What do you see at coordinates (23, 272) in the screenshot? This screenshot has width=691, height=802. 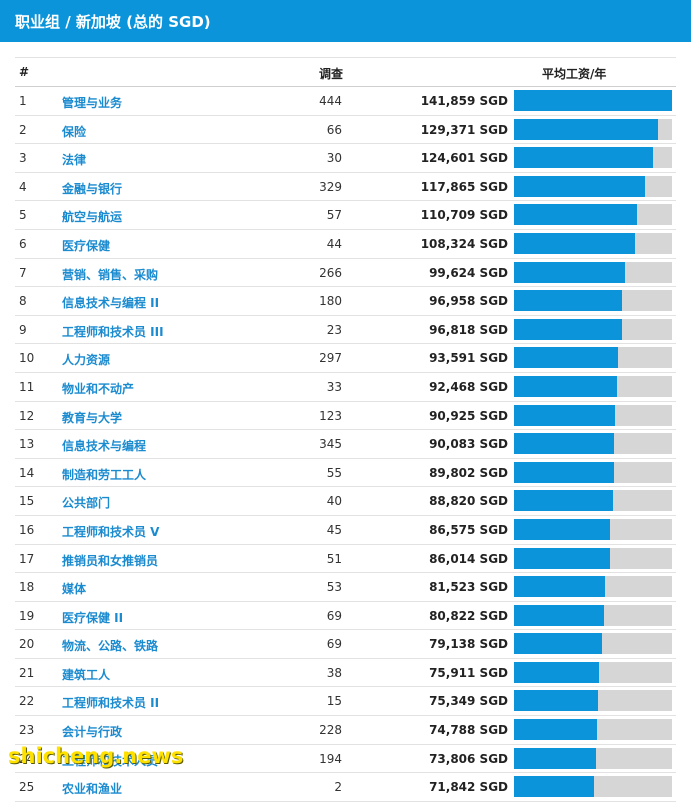 I see `rank-label: 7` at bounding box center [23, 272].